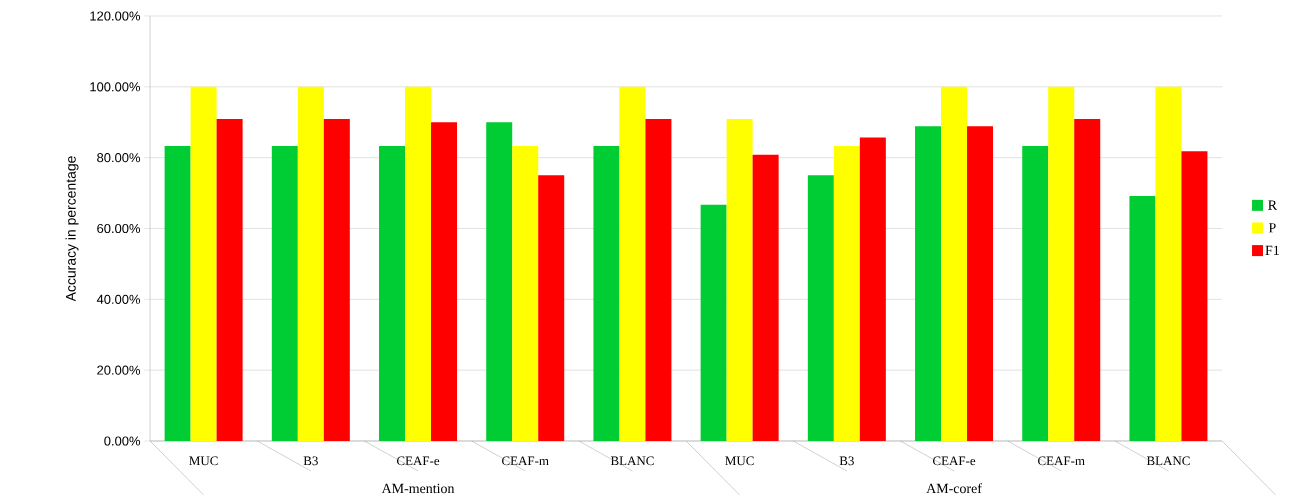  Describe the element at coordinates (1272, 228) in the screenshot. I see `legend-label: P` at that location.